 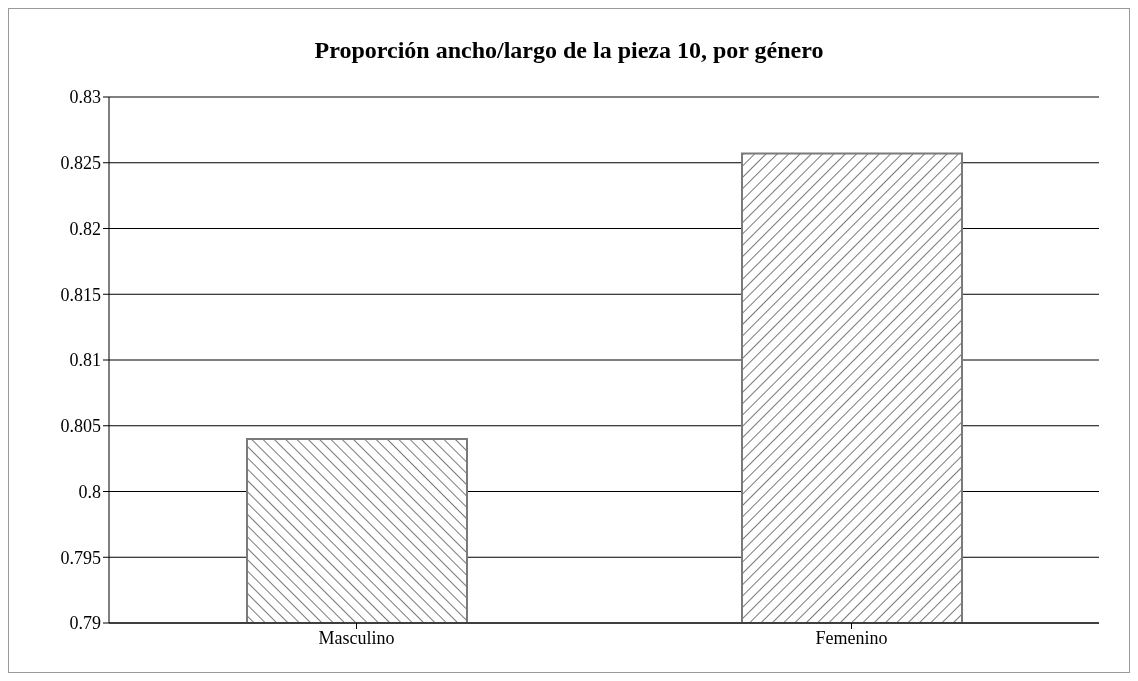 What do you see at coordinates (85, 623) in the screenshot?
I see `y-tick-label: 0.79` at bounding box center [85, 623].